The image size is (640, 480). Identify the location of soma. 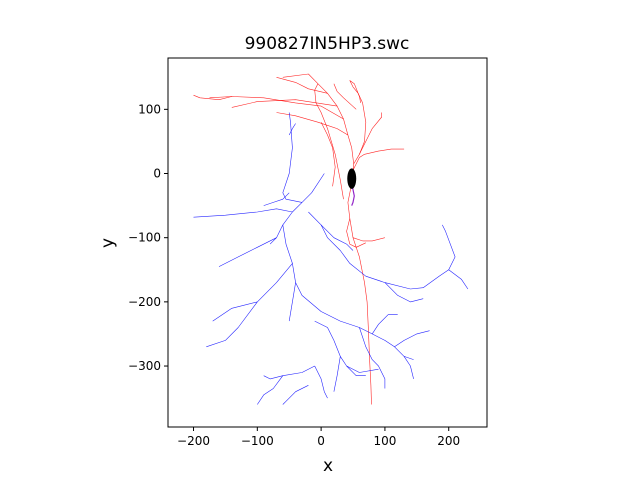
(352, 178).